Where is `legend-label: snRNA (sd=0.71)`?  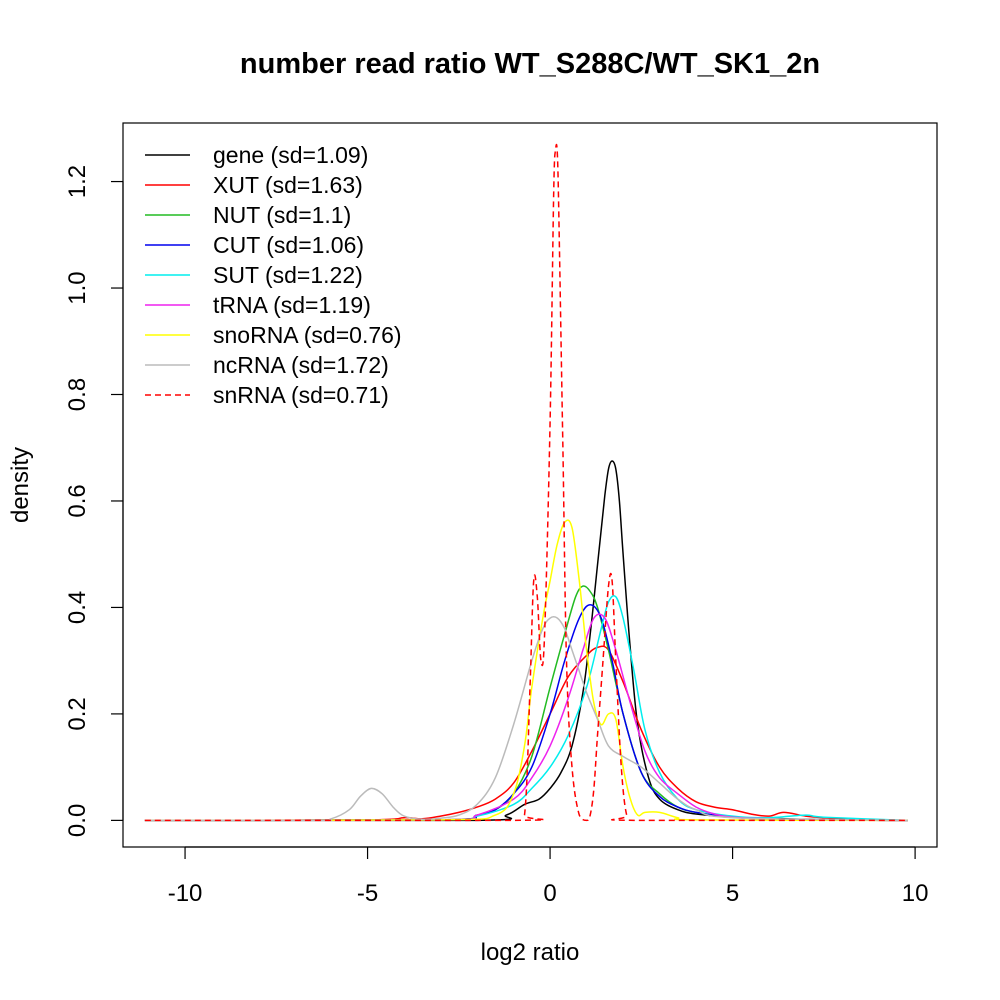 legend-label: snRNA (sd=0.71) is located at coordinates (301, 395).